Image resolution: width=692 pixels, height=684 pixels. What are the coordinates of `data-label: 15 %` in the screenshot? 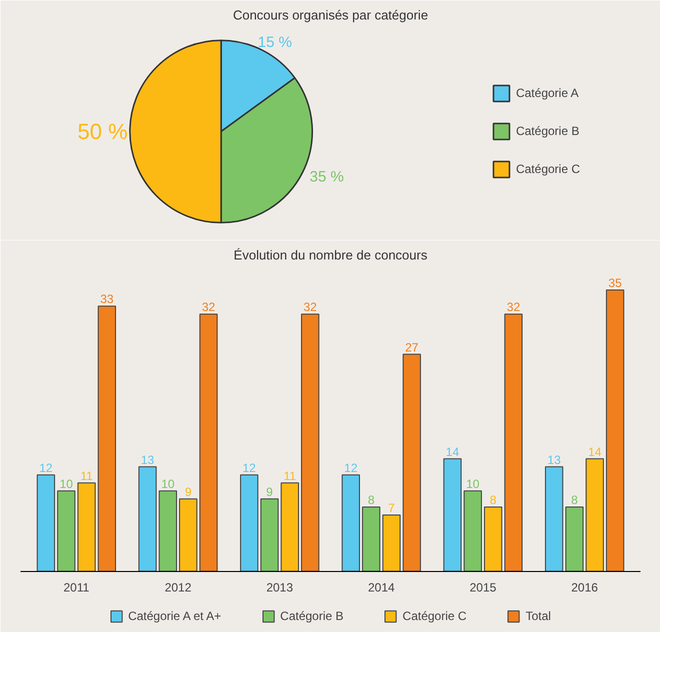 It's located at (275, 43).